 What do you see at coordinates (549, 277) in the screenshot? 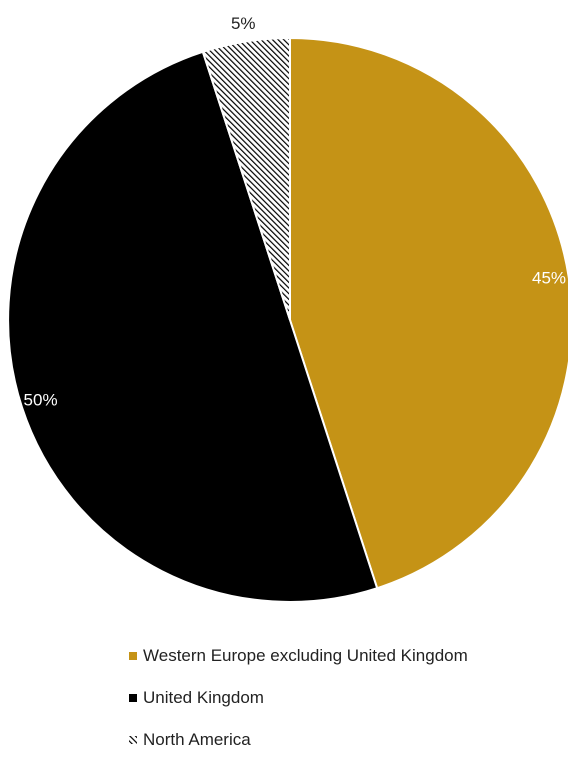
I see `data-label-western-europe-excluding-united-kingdom: 45%` at bounding box center [549, 277].